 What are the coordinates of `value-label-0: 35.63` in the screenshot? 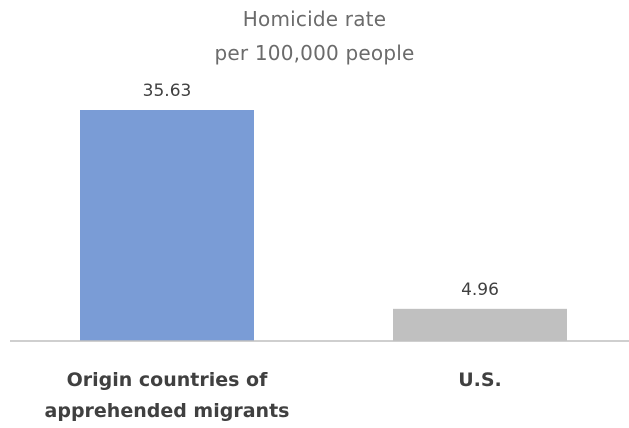 It's located at (167, 91).